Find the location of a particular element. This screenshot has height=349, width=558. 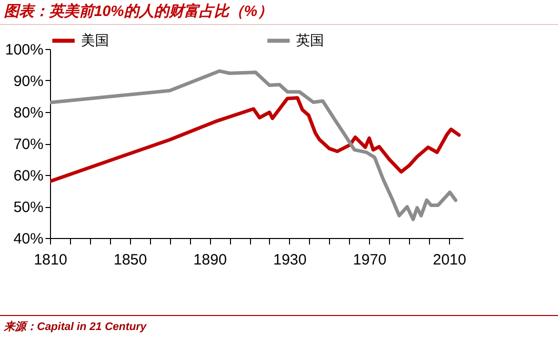

x-tick-label: 1890 is located at coordinates (210, 260).